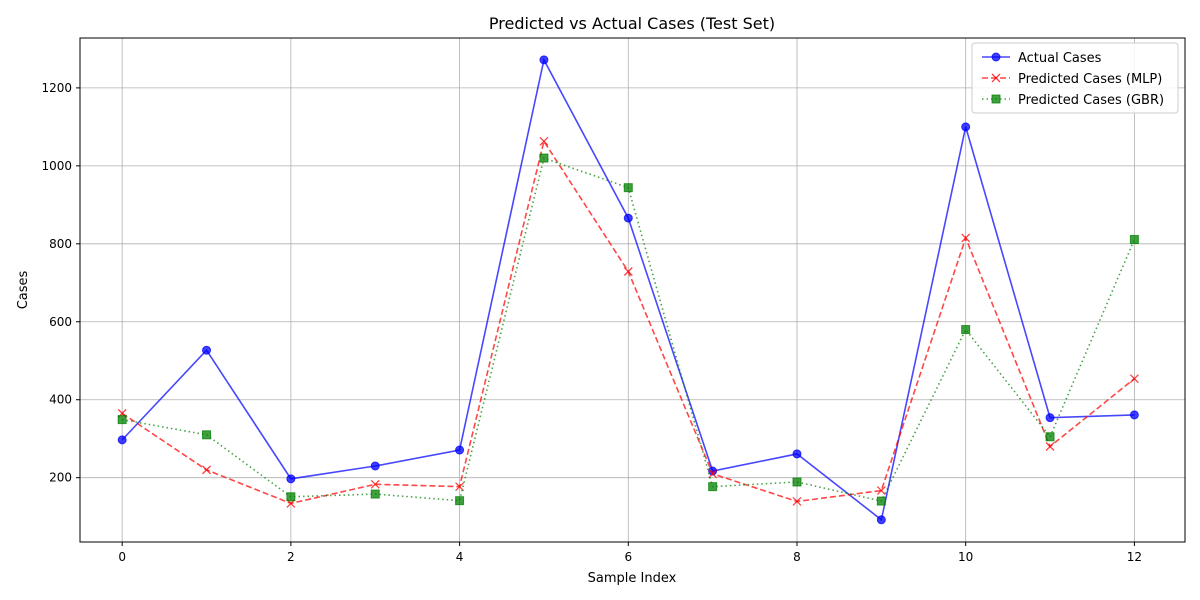 This screenshot has height=600, width=1200. I want to click on legend-label: Actual Cases, so click(1060, 58).